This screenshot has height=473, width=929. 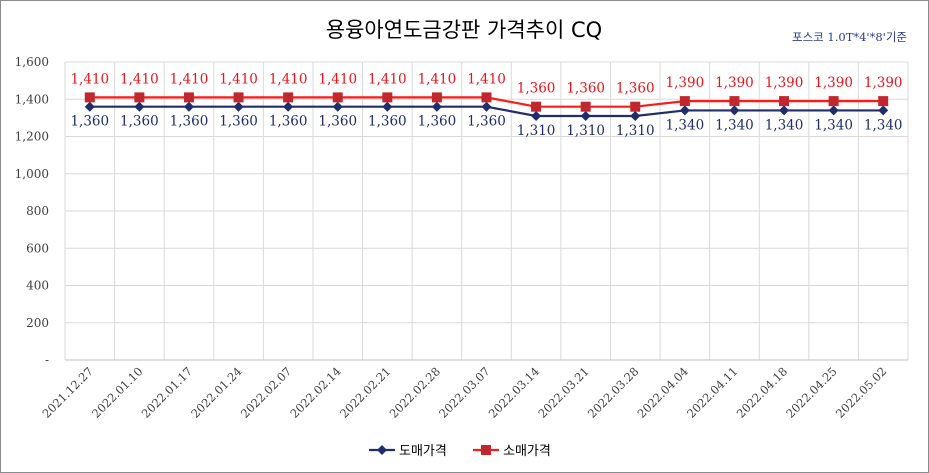 What do you see at coordinates (663, 392) in the screenshot?
I see `x-tick-label: 2022.04.04` at bounding box center [663, 392].